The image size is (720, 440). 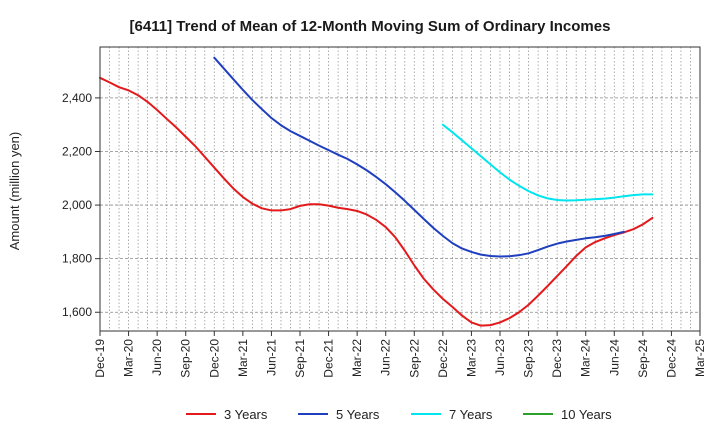 I want to click on y-tick-label: 1,600, so click(x=77, y=312).